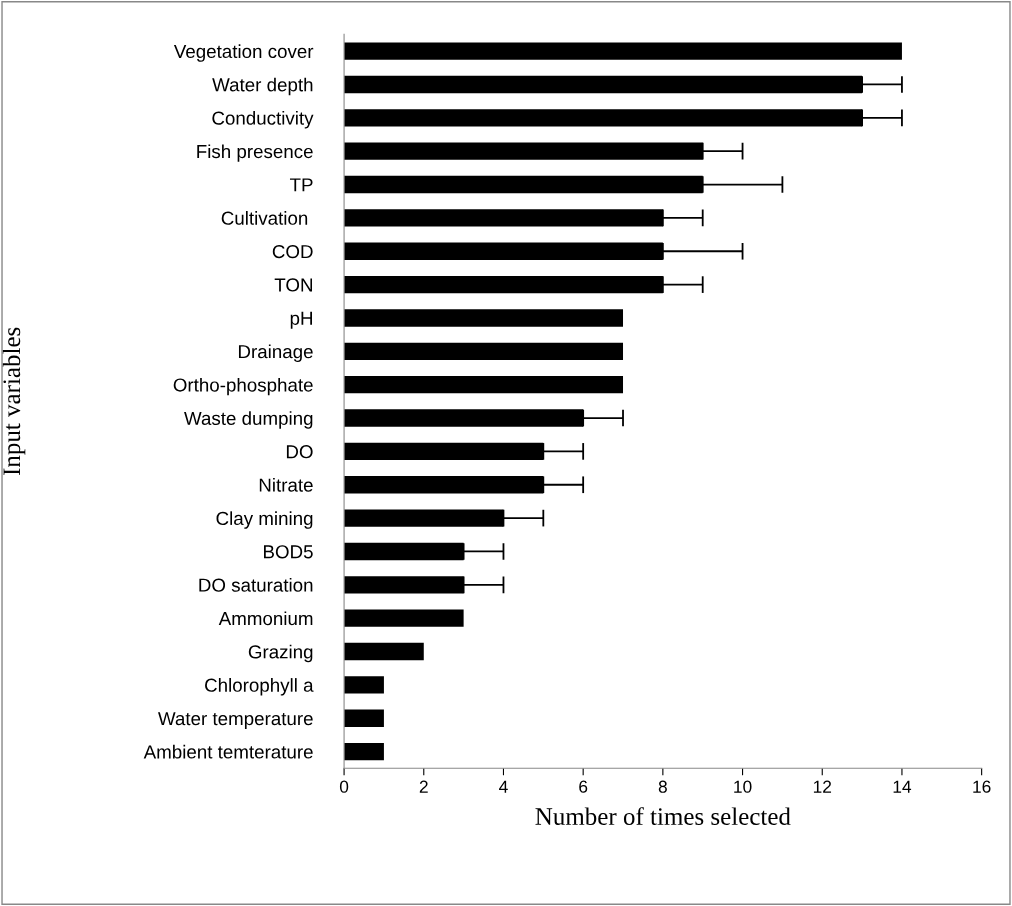 This screenshot has height=906, width=1012. Describe the element at coordinates (280, 653) in the screenshot. I see `y-tick-label: Grazing` at that location.